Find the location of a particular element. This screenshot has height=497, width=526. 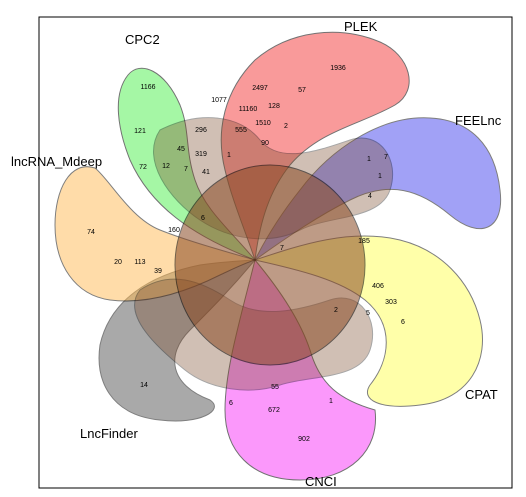

region-count: 672 is located at coordinates (274, 410).